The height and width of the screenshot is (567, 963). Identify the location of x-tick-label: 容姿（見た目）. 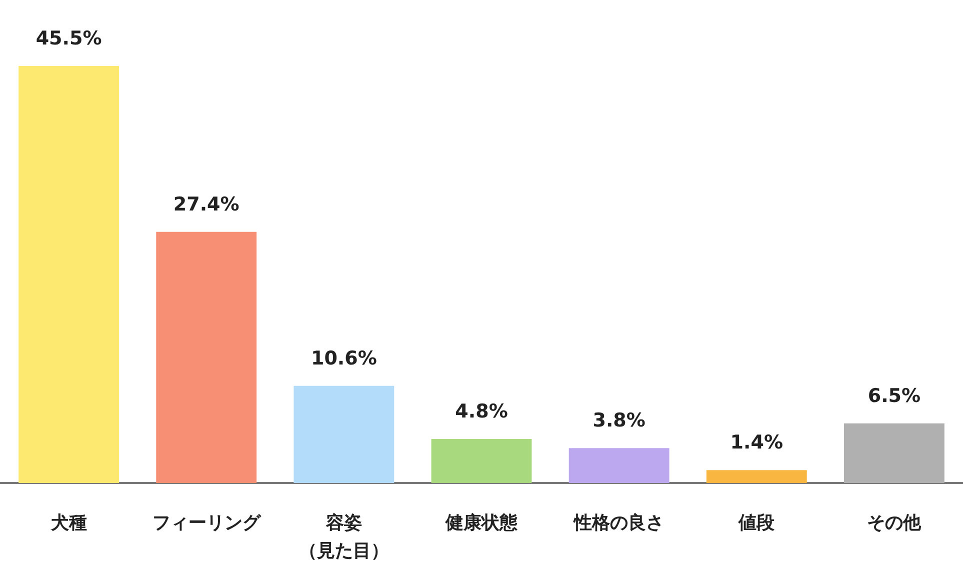
(343, 537).